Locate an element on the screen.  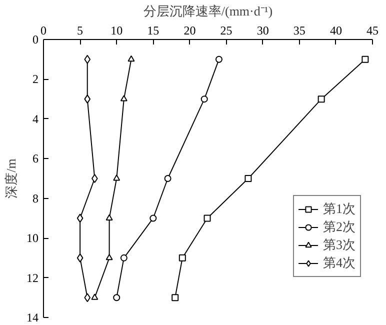
x-tick-label: 45 is located at coordinates (372, 31).